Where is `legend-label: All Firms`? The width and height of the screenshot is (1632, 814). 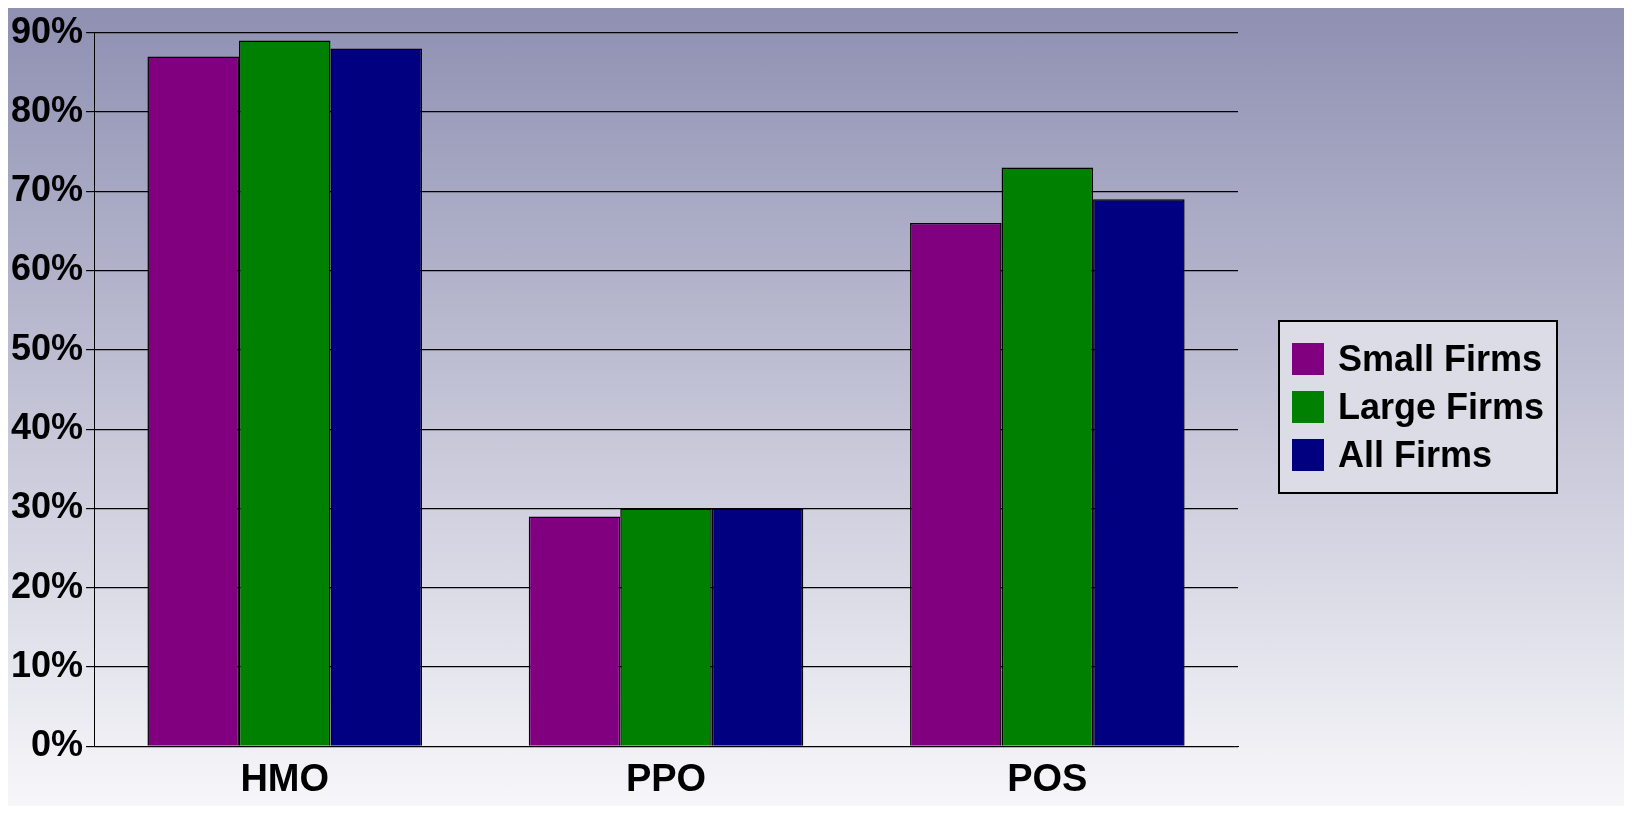
legend-label: All Firms is located at coordinates (1415, 455).